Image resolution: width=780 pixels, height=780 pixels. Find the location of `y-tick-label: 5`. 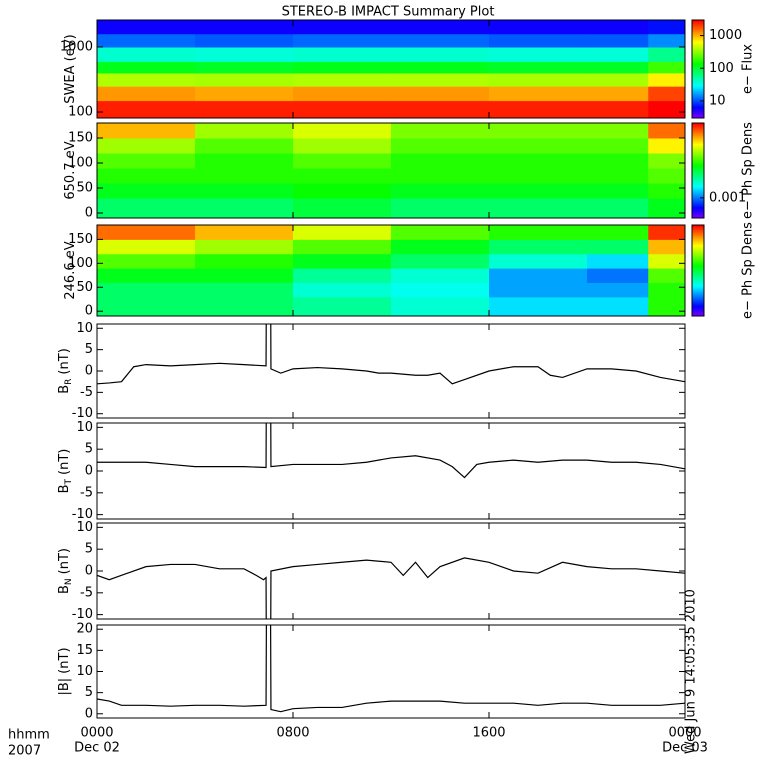

y-tick-label: 5 is located at coordinates (89, 549).